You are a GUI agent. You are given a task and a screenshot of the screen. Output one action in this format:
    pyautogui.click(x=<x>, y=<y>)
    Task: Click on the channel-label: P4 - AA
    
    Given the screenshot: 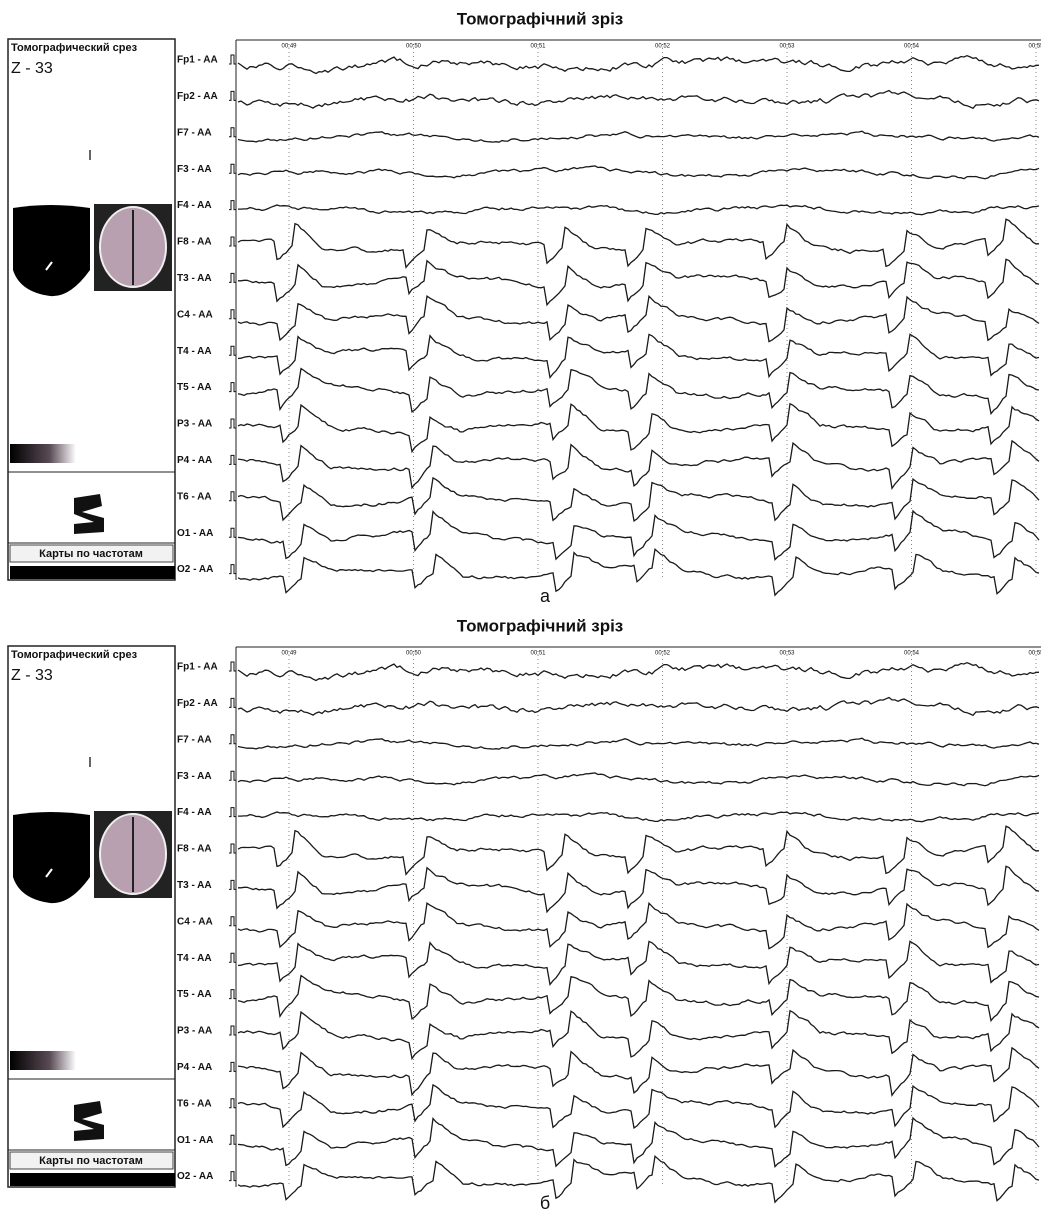 What is the action you would take?
    pyautogui.click(x=194, y=1067)
    